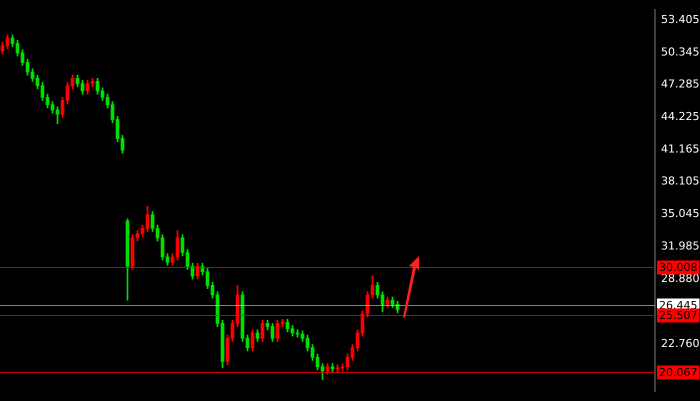 Image resolution: width=700 pixels, height=401 pixels. What do you see at coordinates (680, 84) in the screenshot?
I see `y-tick-label: 47.285` at bounding box center [680, 84].